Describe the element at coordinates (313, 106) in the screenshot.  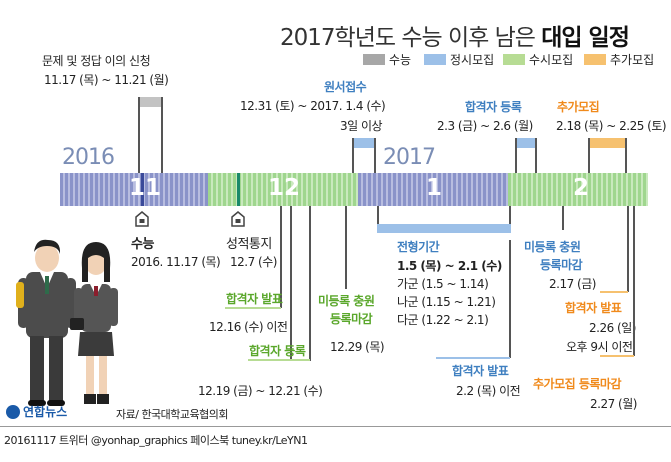
I see `application-date: 12.31 (토) ~ 2017. 1.4 (수)` at that location.